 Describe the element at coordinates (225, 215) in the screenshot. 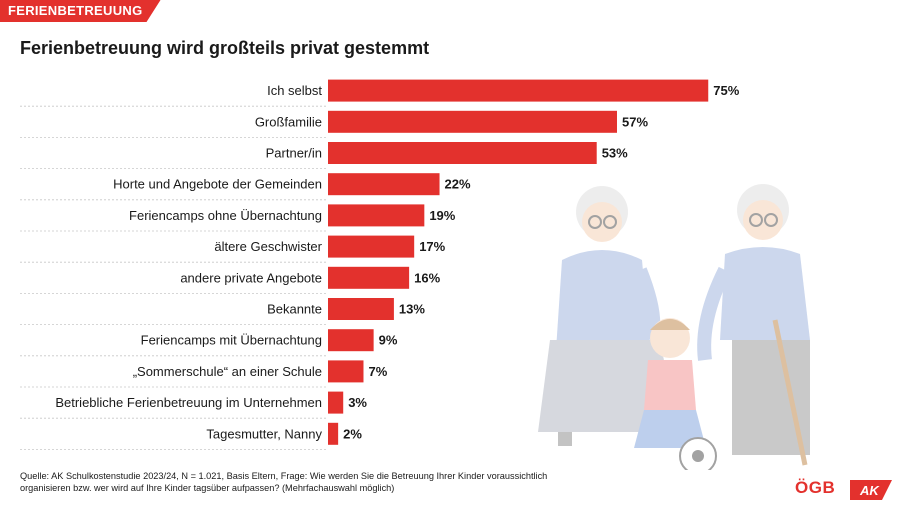

I see `category-label: Feriencamps ohne Übernachtung` at that location.